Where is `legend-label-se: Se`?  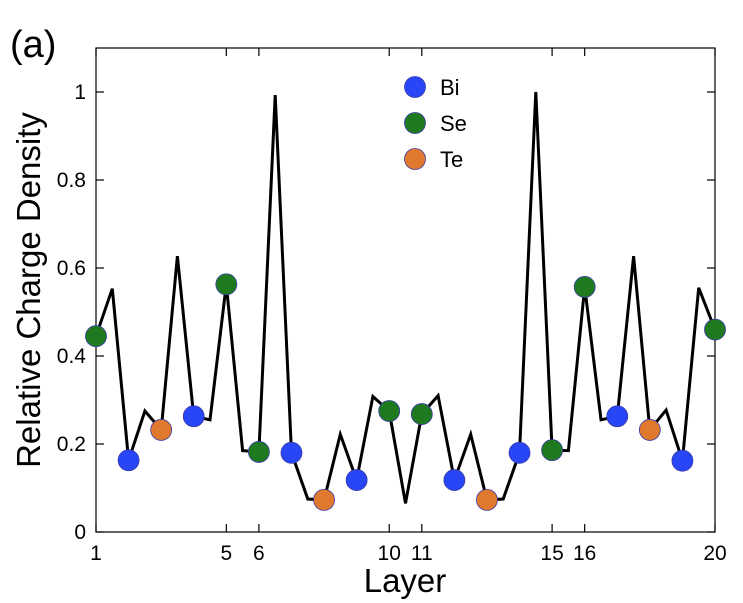 legend-label-se: Se is located at coordinates (453, 123).